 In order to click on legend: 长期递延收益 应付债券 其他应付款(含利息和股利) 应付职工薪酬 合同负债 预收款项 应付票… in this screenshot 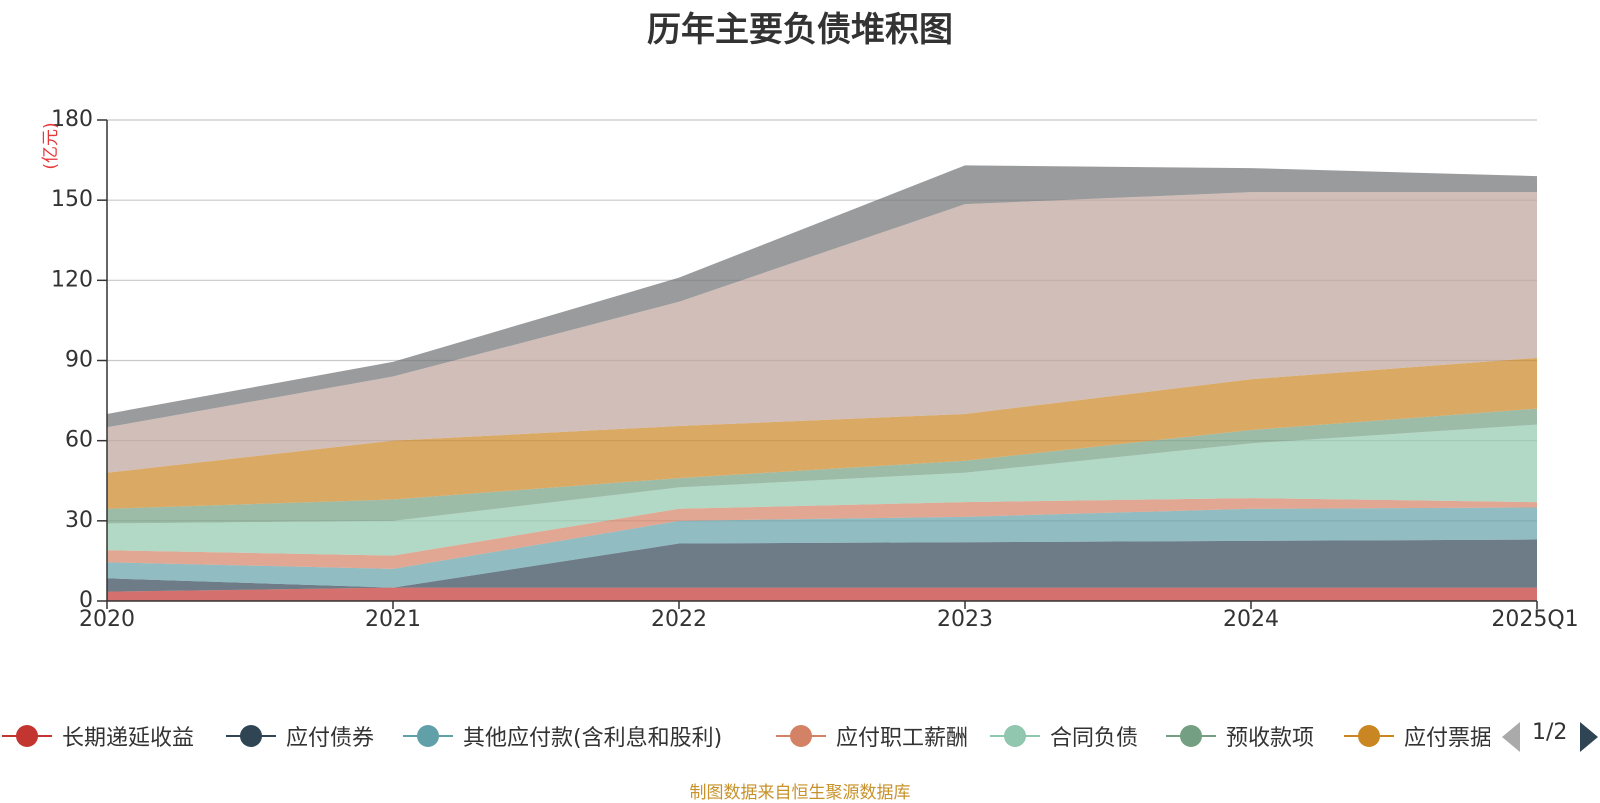, I will do `click(745, 736)`.